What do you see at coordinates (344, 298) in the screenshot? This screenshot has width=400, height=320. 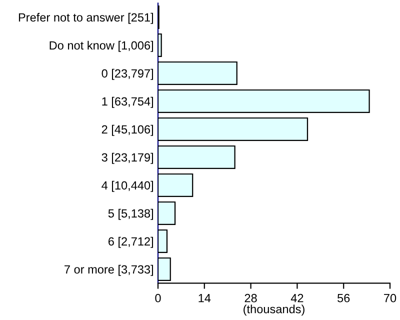 I see `x-tick-label: 56` at bounding box center [344, 298].